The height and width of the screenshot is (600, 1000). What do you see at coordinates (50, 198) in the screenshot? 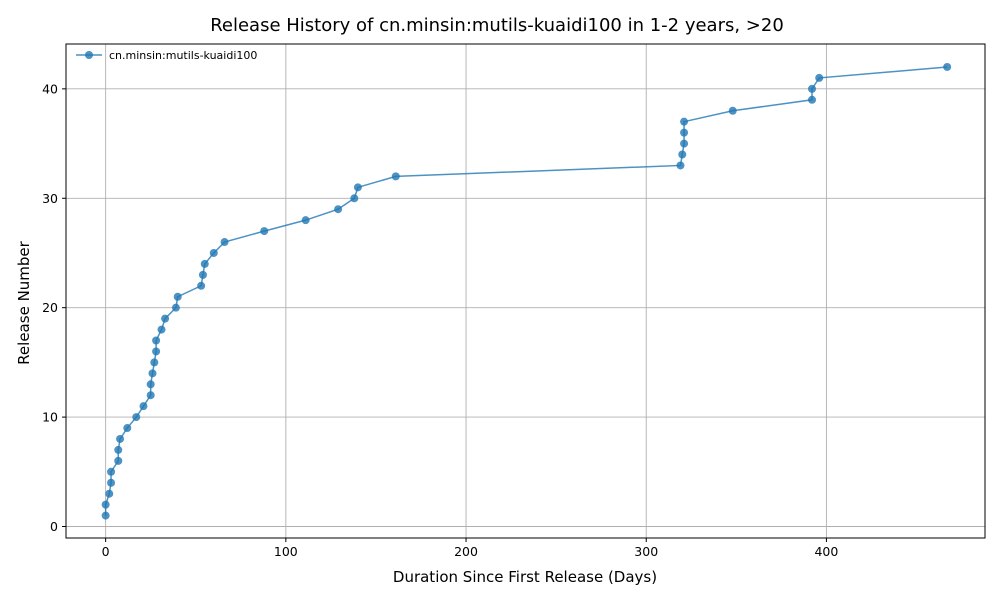
I see `y-tick-label: 30` at bounding box center [50, 198].